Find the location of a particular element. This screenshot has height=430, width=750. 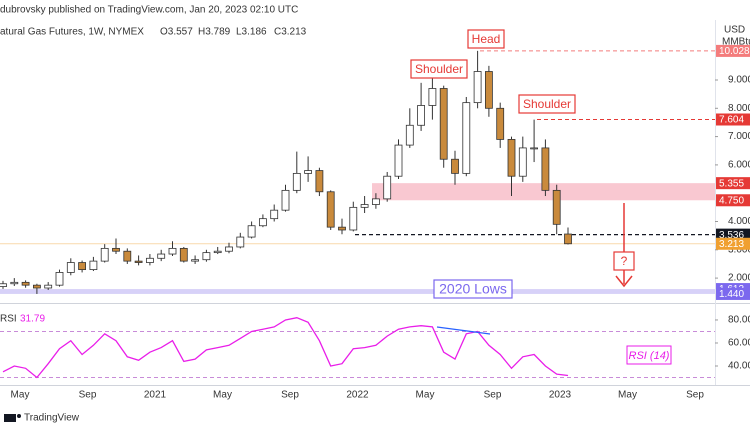

y-tick-label: 7.000 is located at coordinates (739, 136).